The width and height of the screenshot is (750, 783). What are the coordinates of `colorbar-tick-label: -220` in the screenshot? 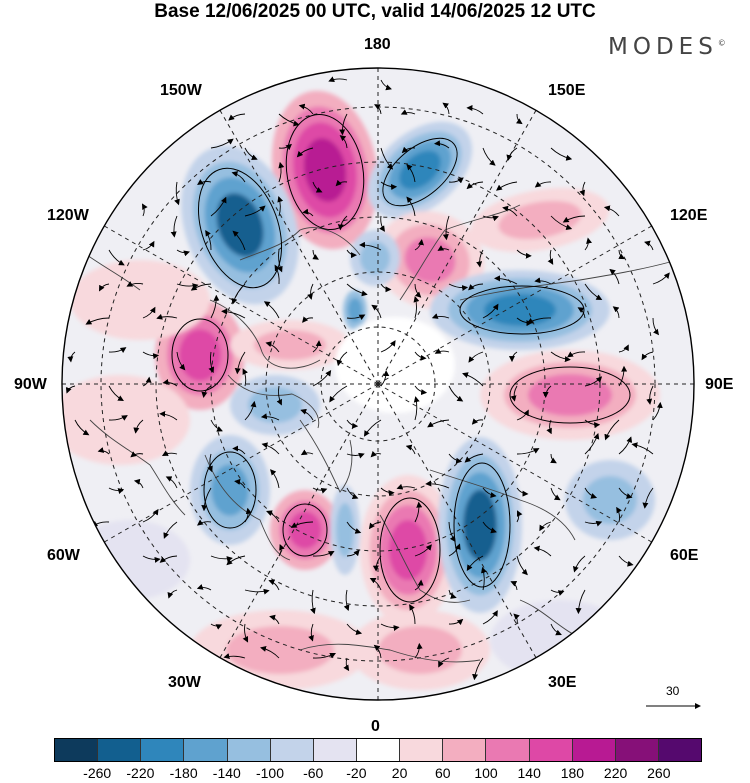 It's located at (140, 773).